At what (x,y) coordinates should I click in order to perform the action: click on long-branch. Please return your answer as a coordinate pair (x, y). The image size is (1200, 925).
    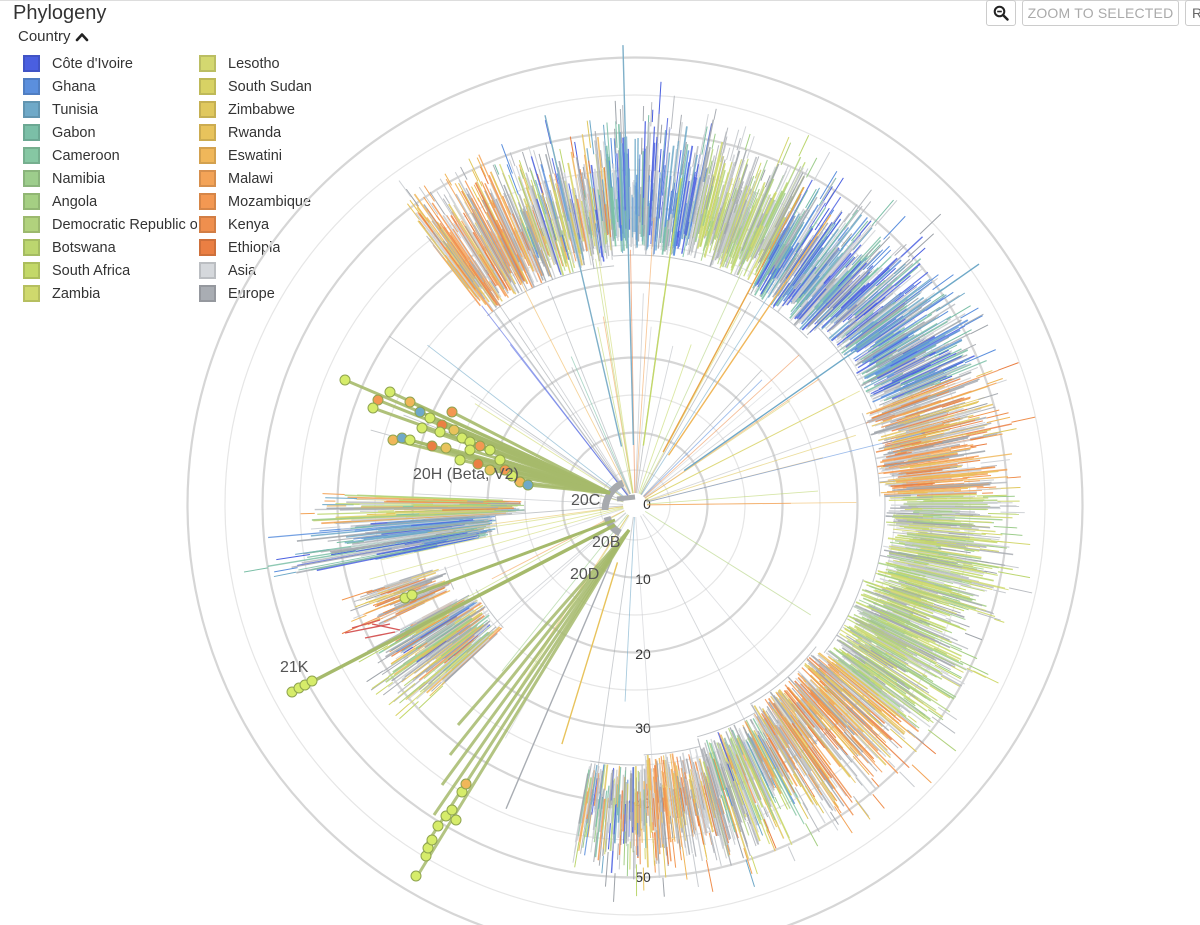
    Looking at the image, I should click on (662, 312).